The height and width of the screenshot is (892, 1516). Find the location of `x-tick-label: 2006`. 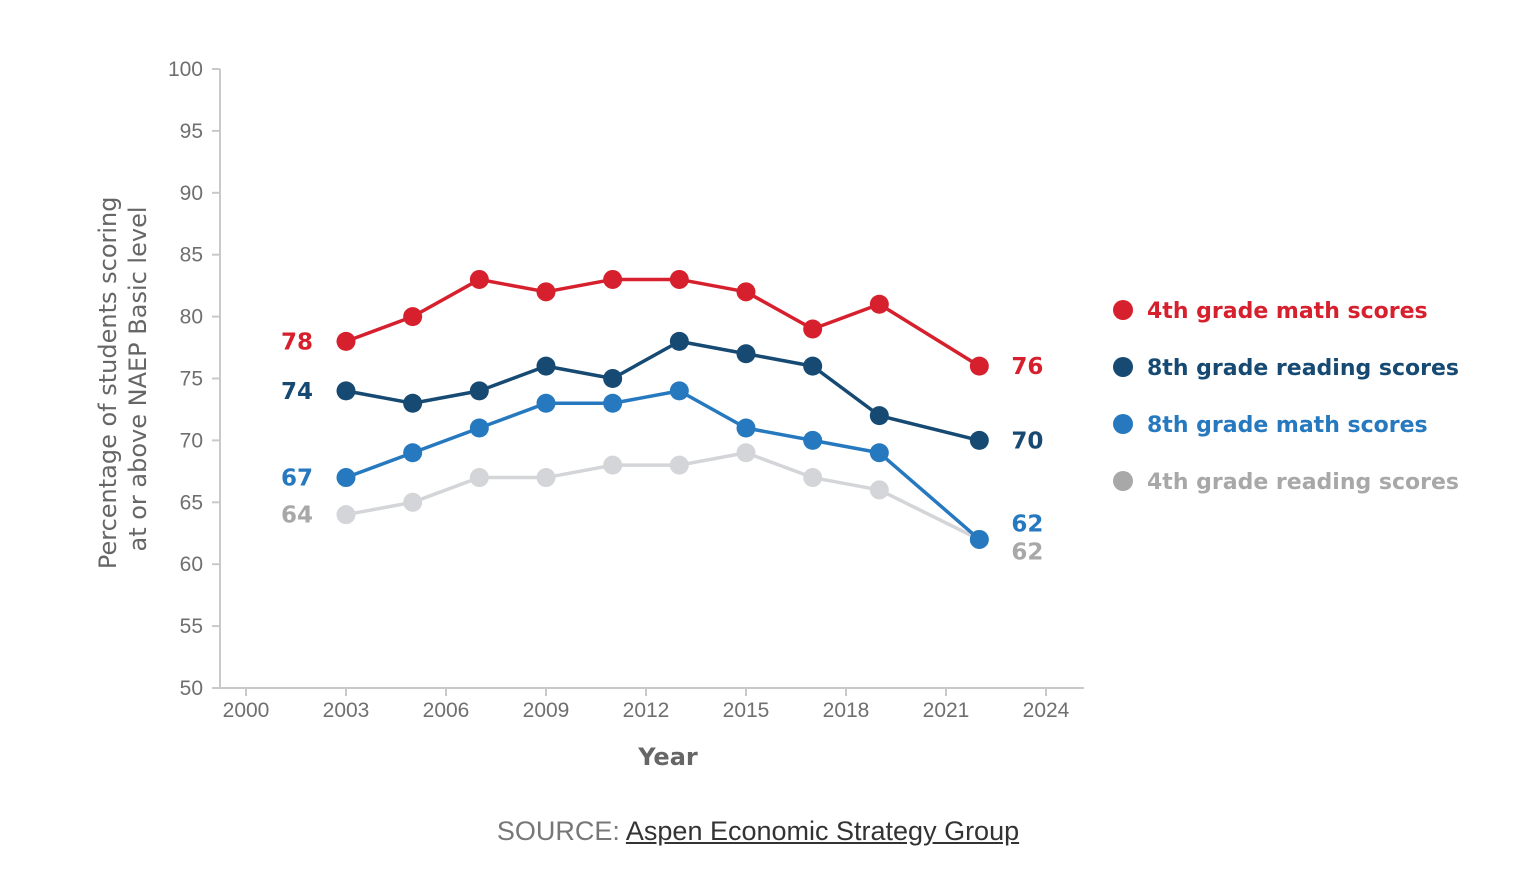

x-tick-label: 2006 is located at coordinates (446, 710).